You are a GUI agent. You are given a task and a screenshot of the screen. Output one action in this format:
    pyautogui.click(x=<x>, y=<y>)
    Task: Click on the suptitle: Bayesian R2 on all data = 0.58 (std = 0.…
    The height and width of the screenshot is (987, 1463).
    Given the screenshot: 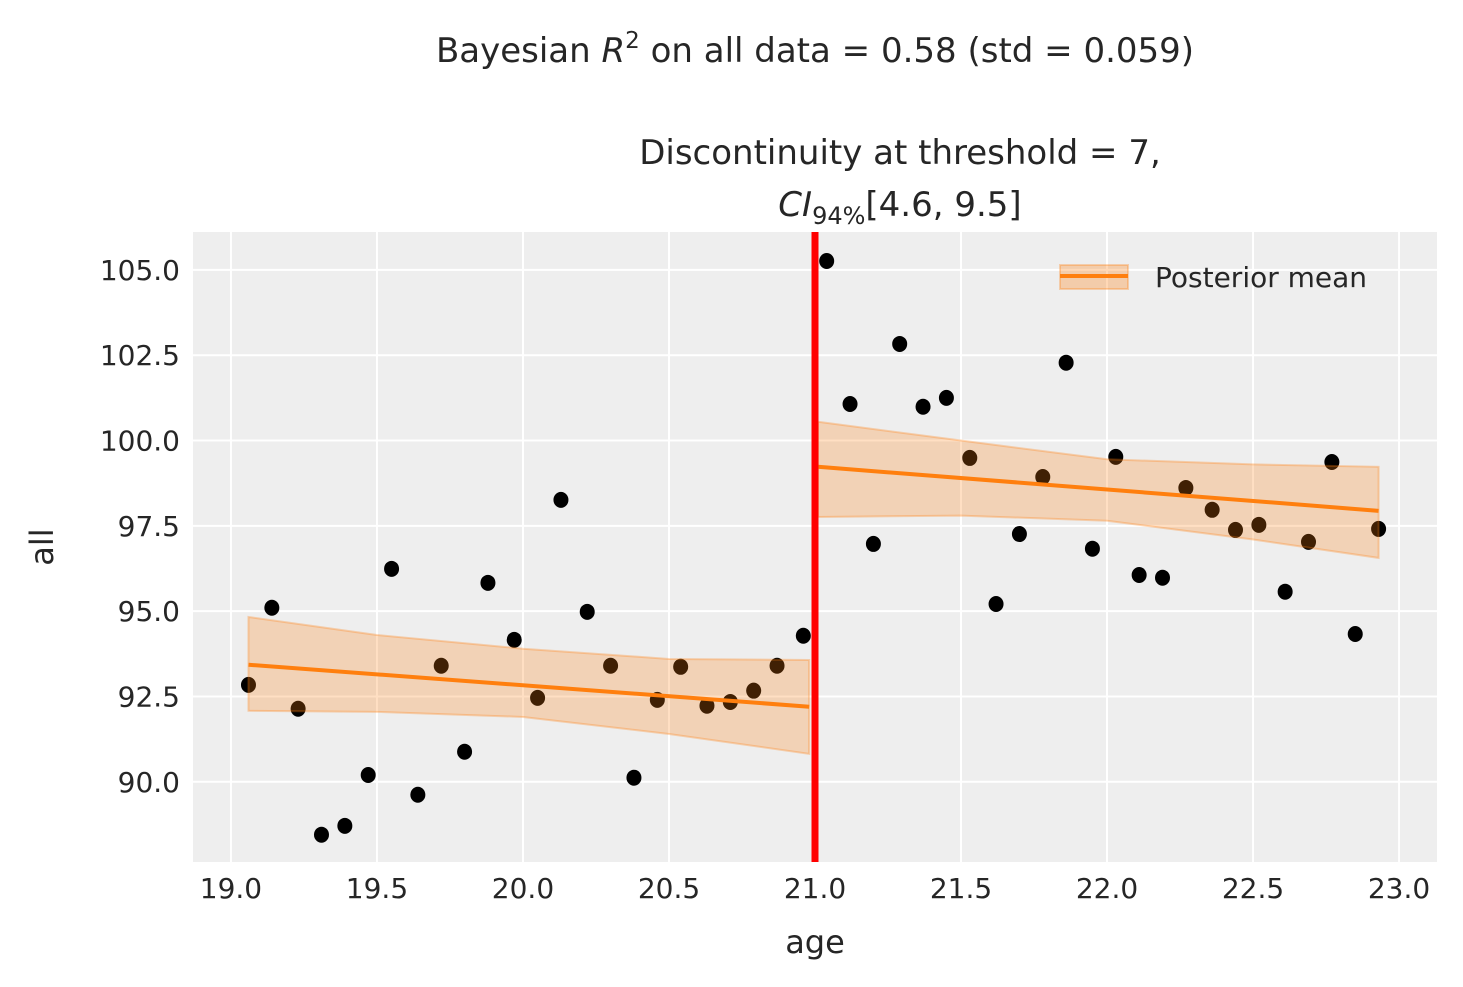 What is the action you would take?
    pyautogui.click(x=815, y=49)
    